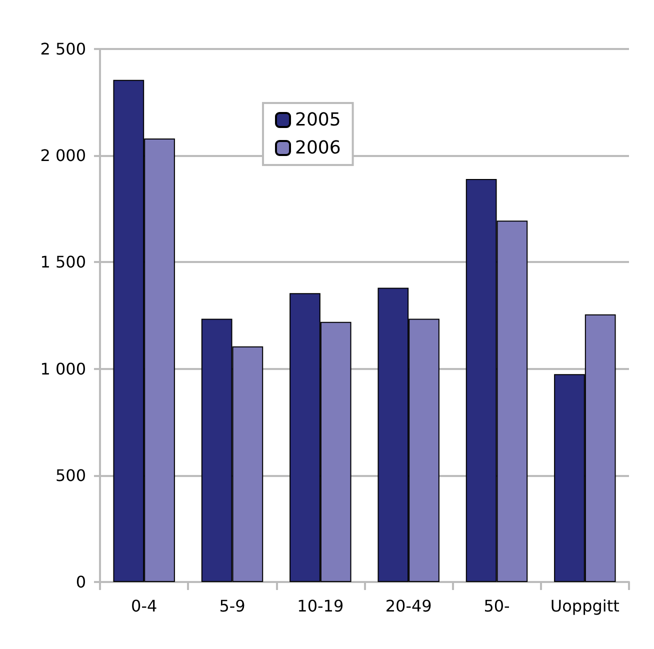 This screenshot has width=654, height=649. Describe the element at coordinates (144, 606) in the screenshot. I see `x-tick-label: 0-4` at that location.